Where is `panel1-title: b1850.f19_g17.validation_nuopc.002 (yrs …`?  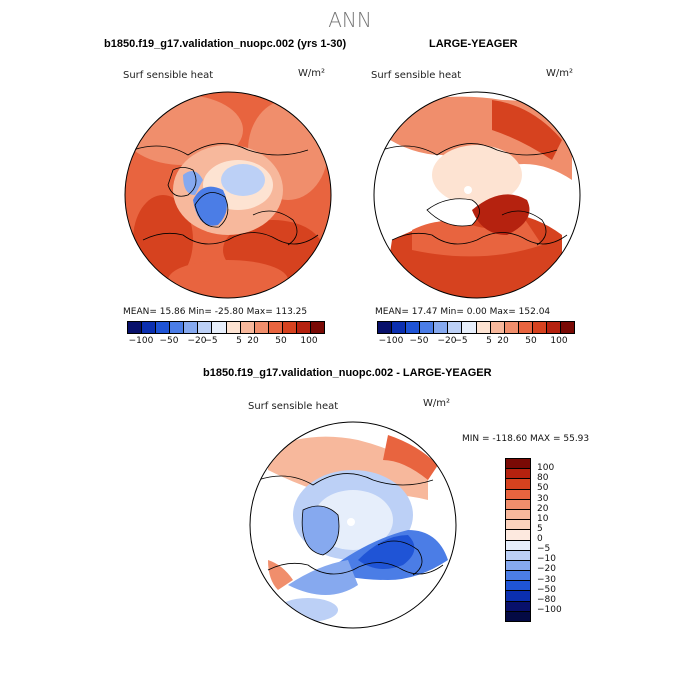 panel1-title: b1850.f19_g17.validation_nuopc.002 (yrs … is located at coordinates (225, 44).